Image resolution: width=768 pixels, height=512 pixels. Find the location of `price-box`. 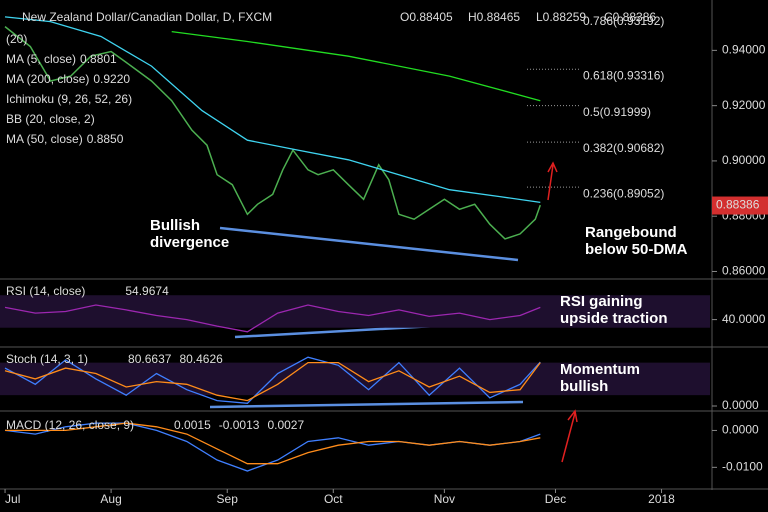

price-box is located at coordinates (740, 205).